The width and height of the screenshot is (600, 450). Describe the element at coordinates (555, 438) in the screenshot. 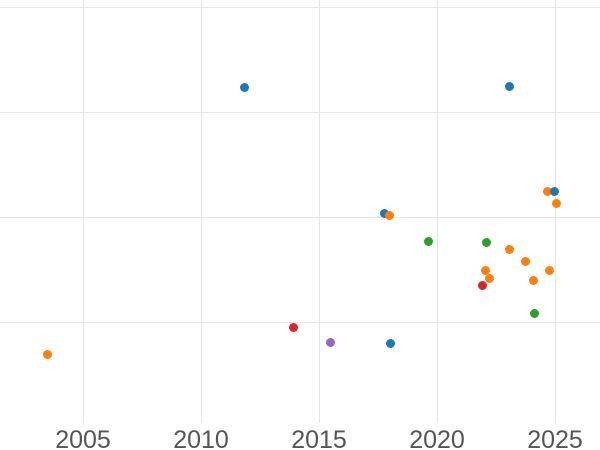

I see `x-tick-label: 2025` at that location.